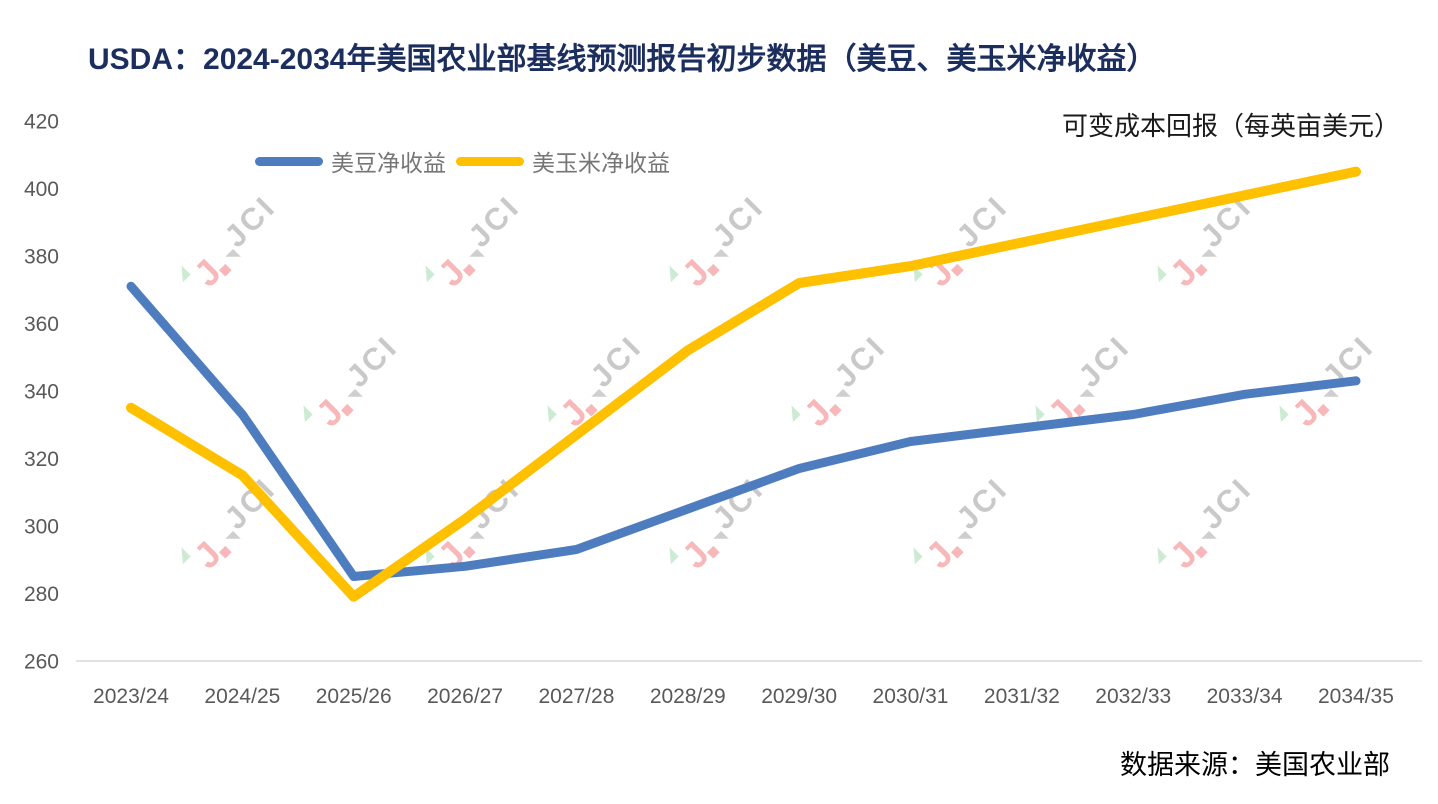  What do you see at coordinates (41, 526) in the screenshot?
I see `y-tick-label: 300` at bounding box center [41, 526].